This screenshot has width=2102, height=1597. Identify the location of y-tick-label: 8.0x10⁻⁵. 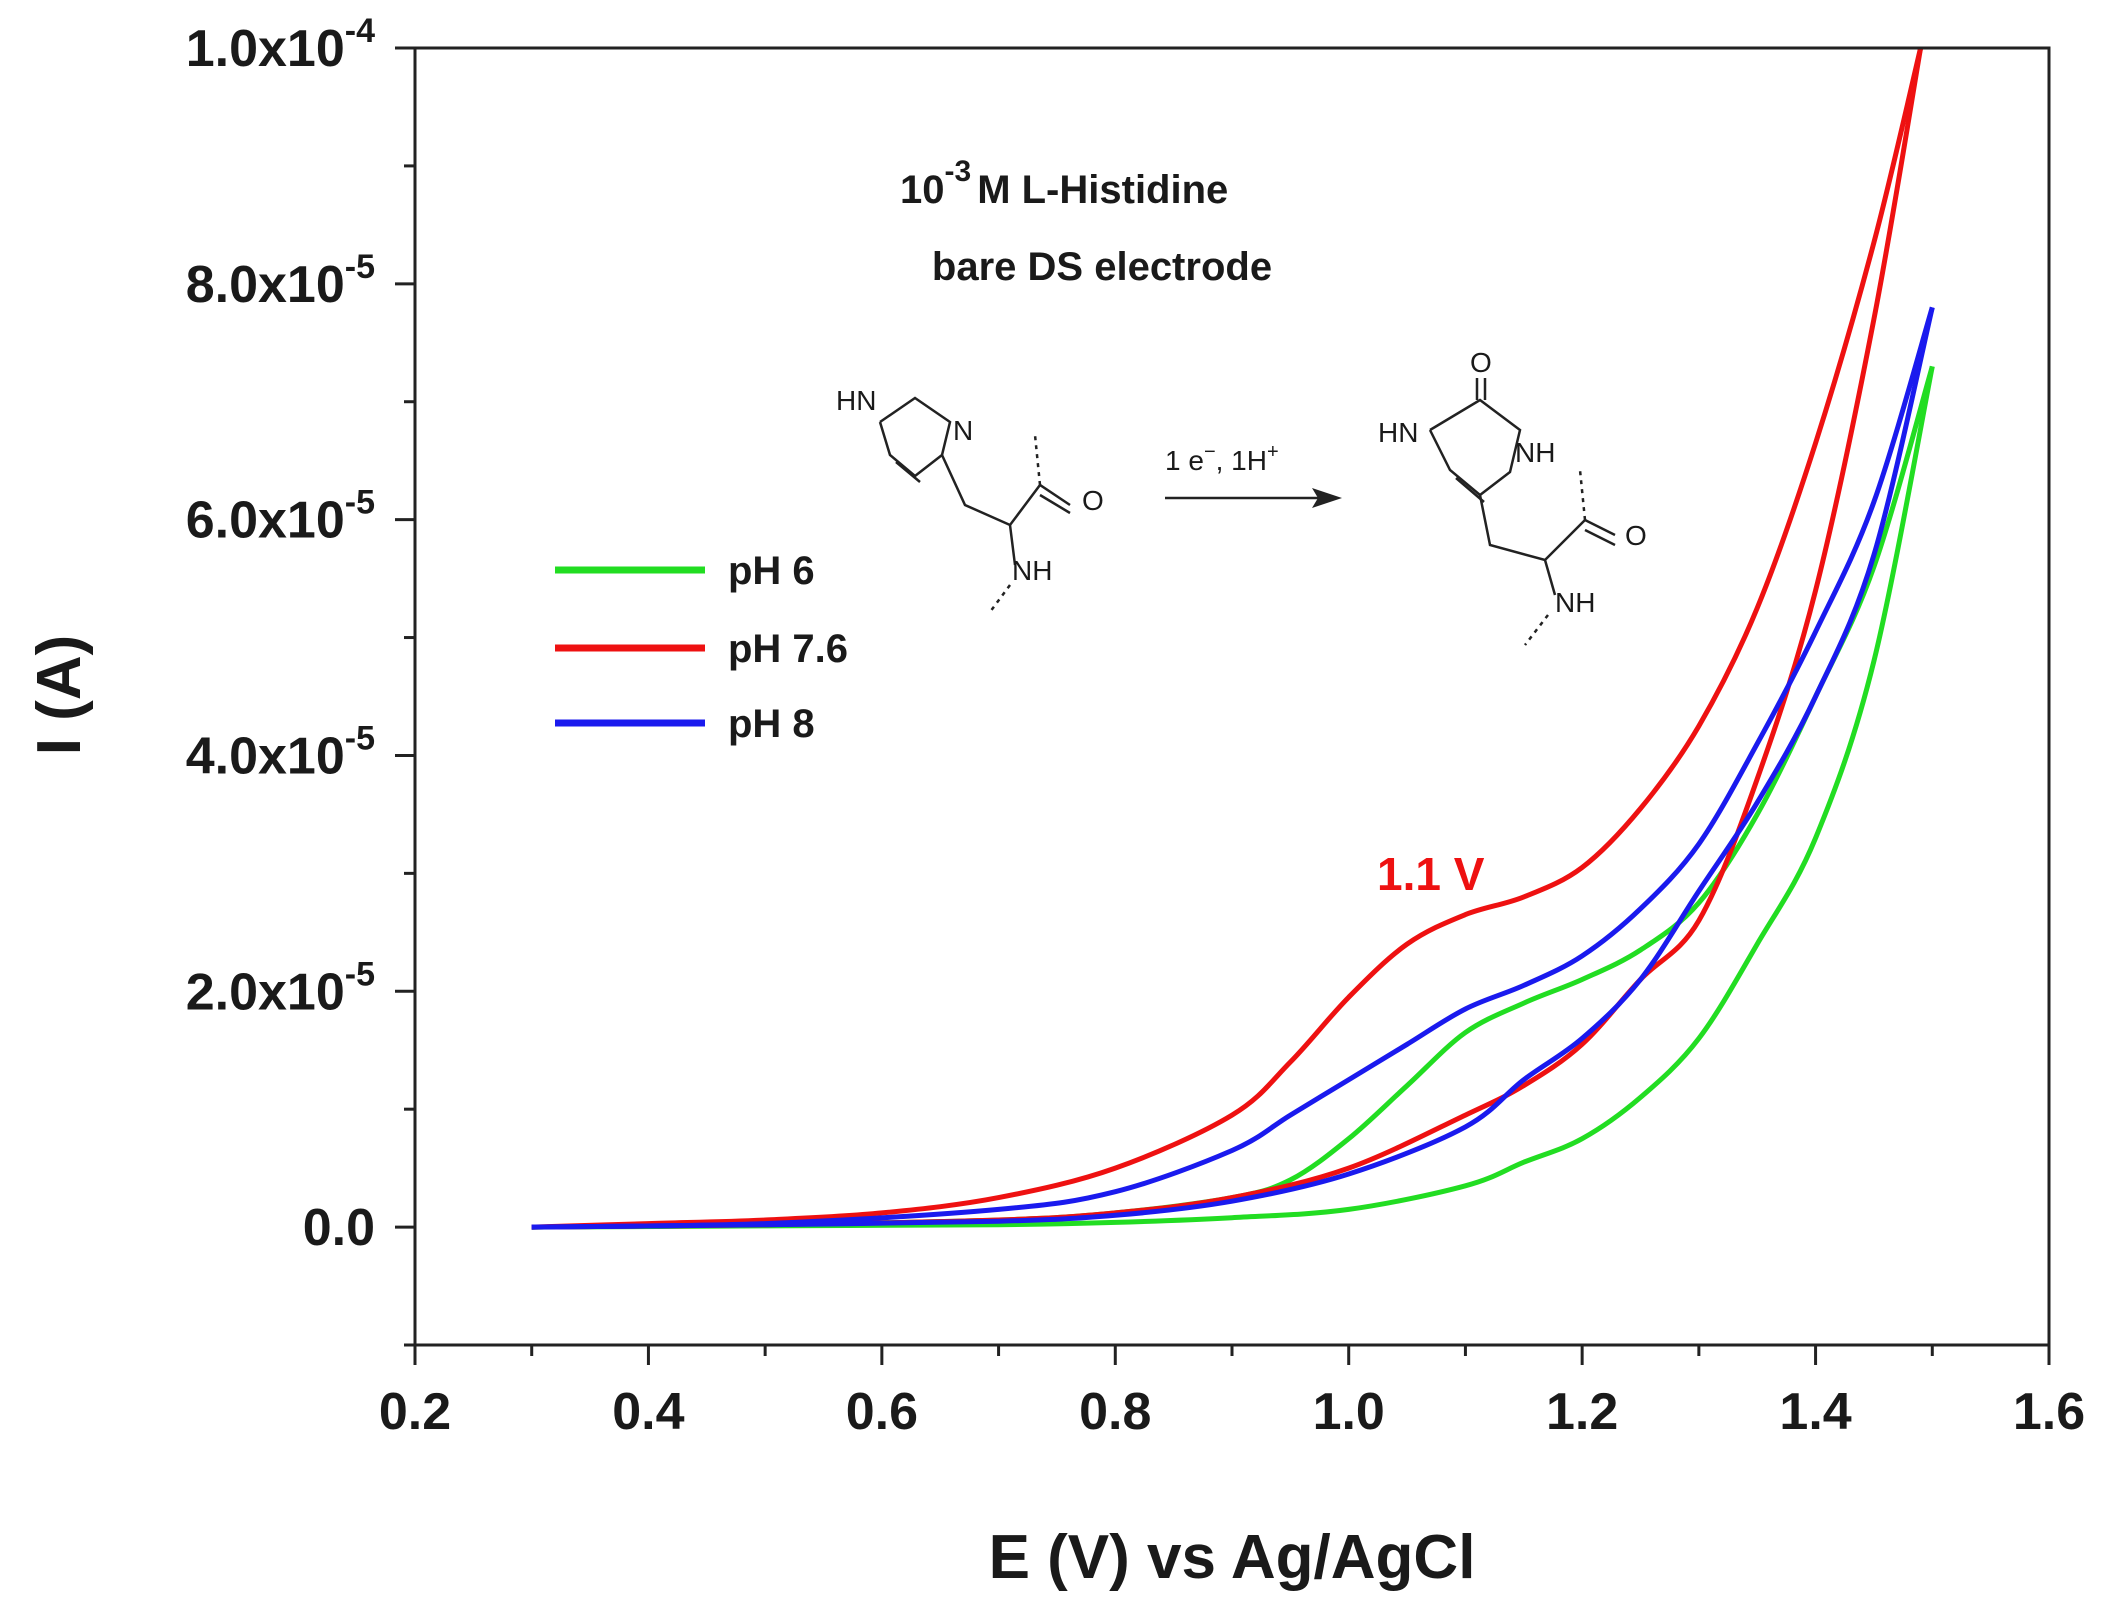
(280, 281).